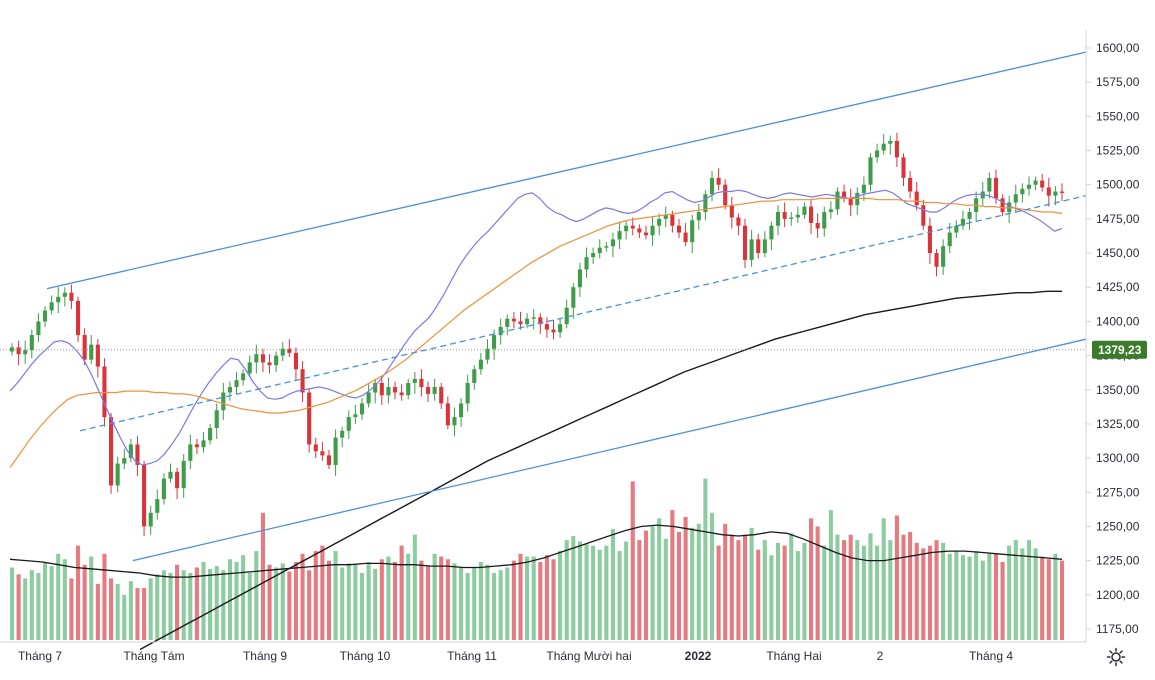 The image size is (1155, 680). What do you see at coordinates (1118, 458) in the screenshot?
I see `y-tick-label: 1300,00` at bounding box center [1118, 458].